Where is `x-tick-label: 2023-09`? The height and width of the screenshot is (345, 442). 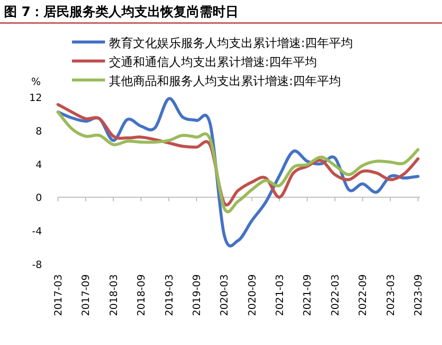 x-tick-label: 2023-09 is located at coordinates (419, 295).